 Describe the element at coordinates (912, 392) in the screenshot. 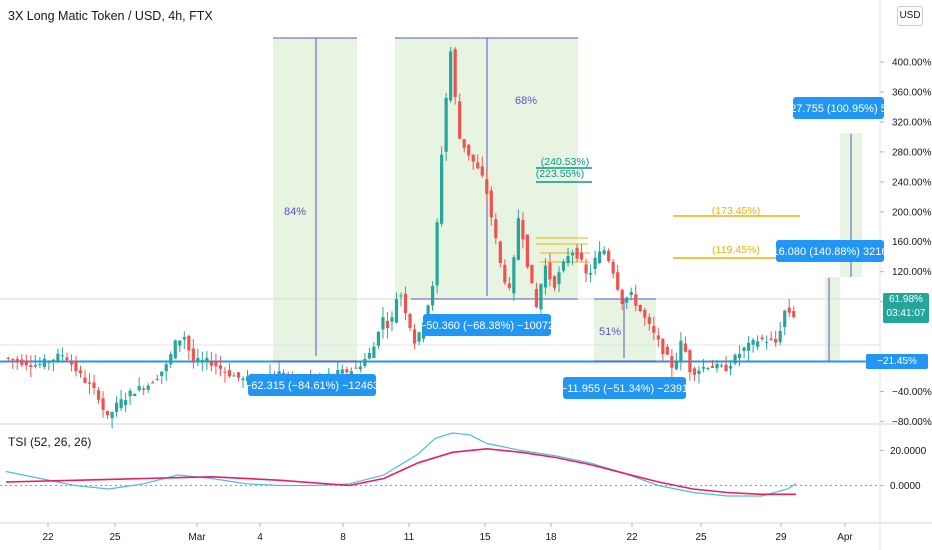

I see `y-tick-label: −40.00%` at that location.